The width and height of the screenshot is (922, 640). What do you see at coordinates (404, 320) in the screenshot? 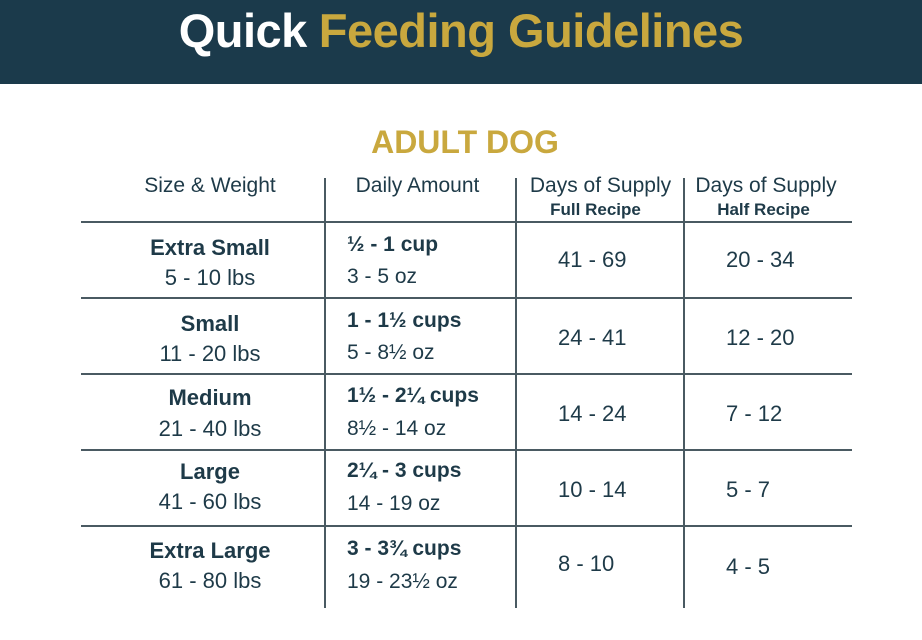
I see `daily-cups: 1 - 1½ cups` at bounding box center [404, 320].